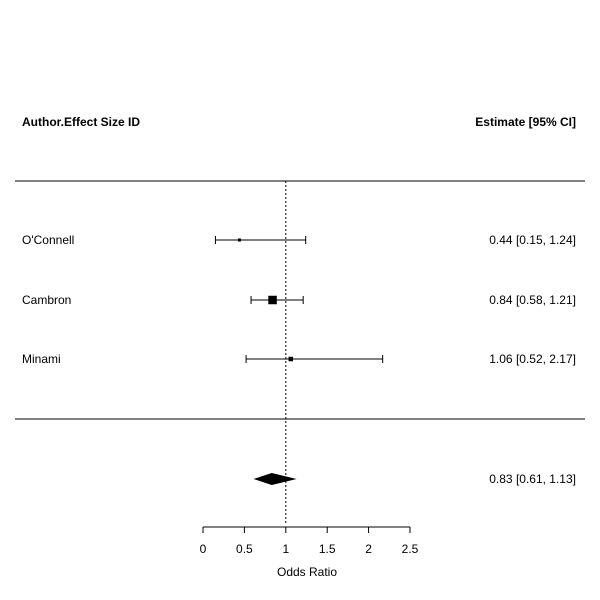 Image resolution: width=600 pixels, height=600 pixels. What do you see at coordinates (285, 549) in the screenshot?
I see `x-tick-label: 1` at bounding box center [285, 549].